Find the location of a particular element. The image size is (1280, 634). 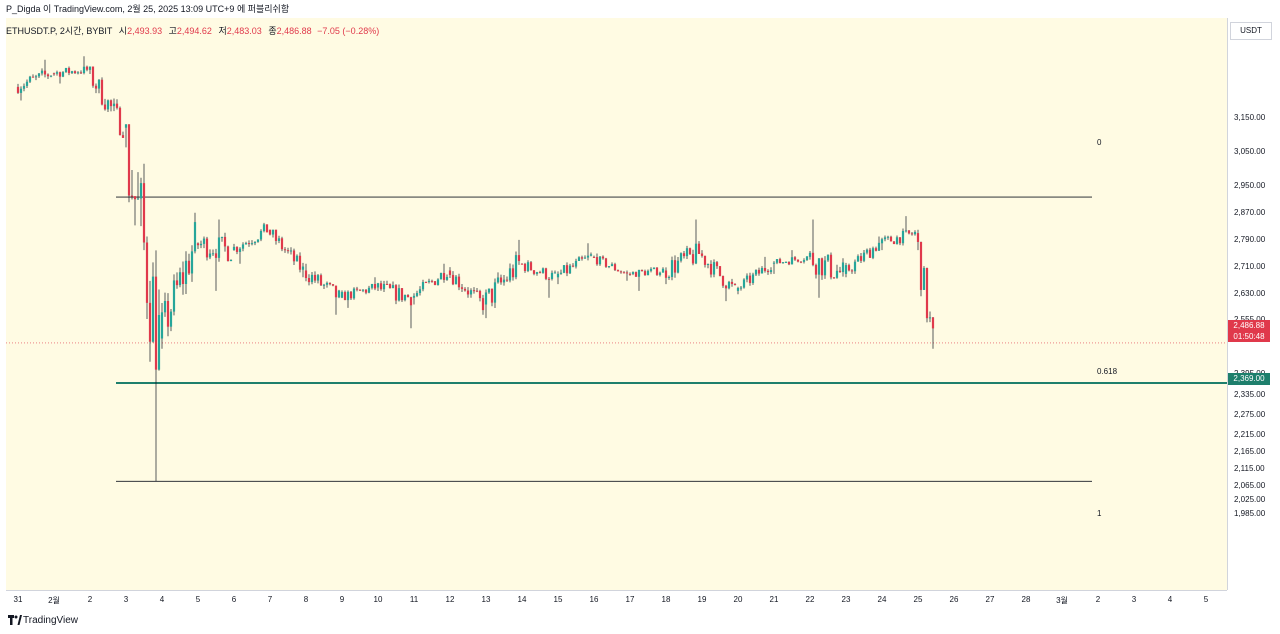

price-tick: 2,275.00 is located at coordinates (1250, 414).